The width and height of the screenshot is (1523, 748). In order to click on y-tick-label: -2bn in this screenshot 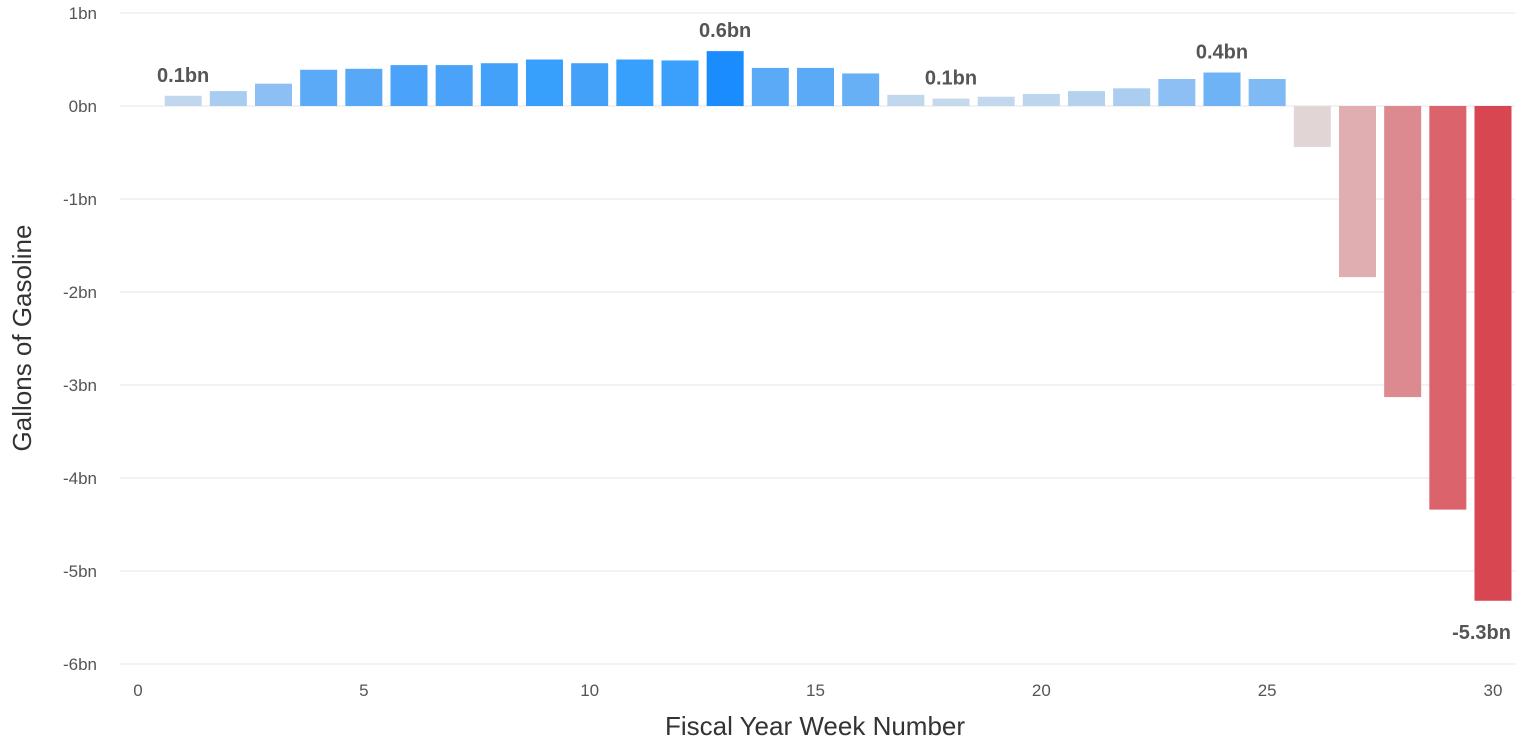, I will do `click(80, 292)`.